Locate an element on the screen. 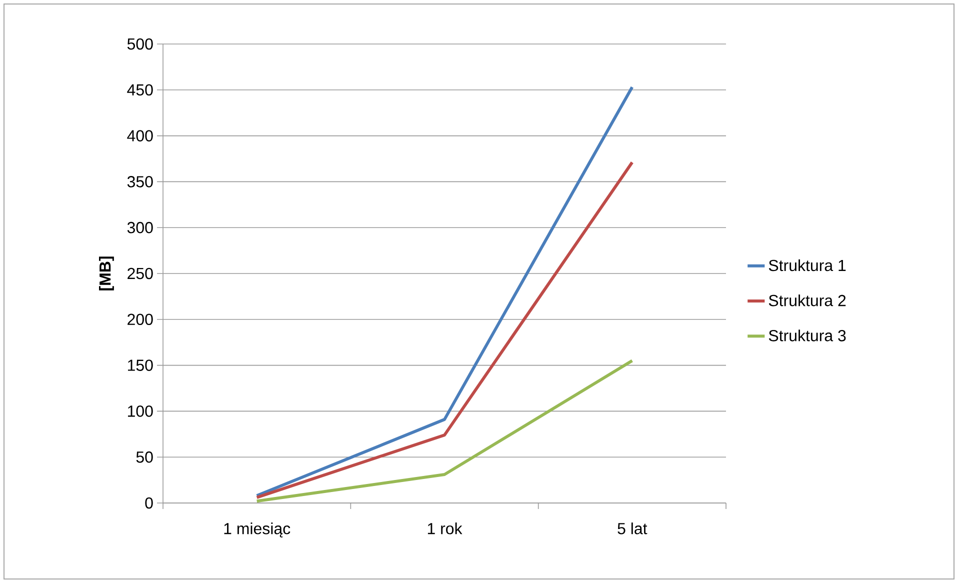  y-tick-label: 0 is located at coordinates (149, 503).